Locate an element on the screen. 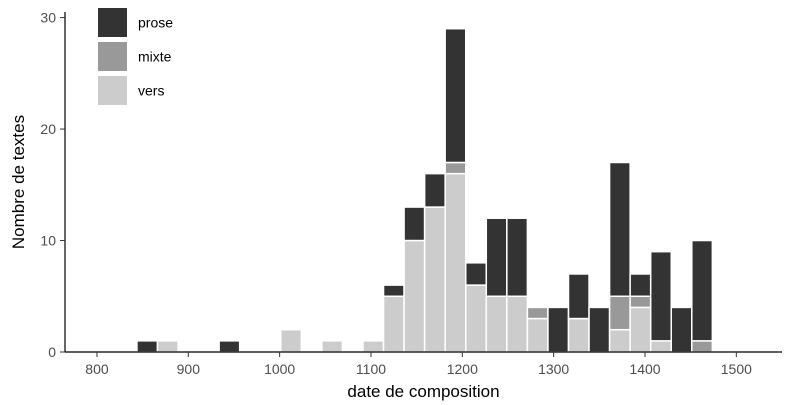 This screenshot has height=405, width=790. y-tick-label-20: 20 is located at coordinates (48, 129).